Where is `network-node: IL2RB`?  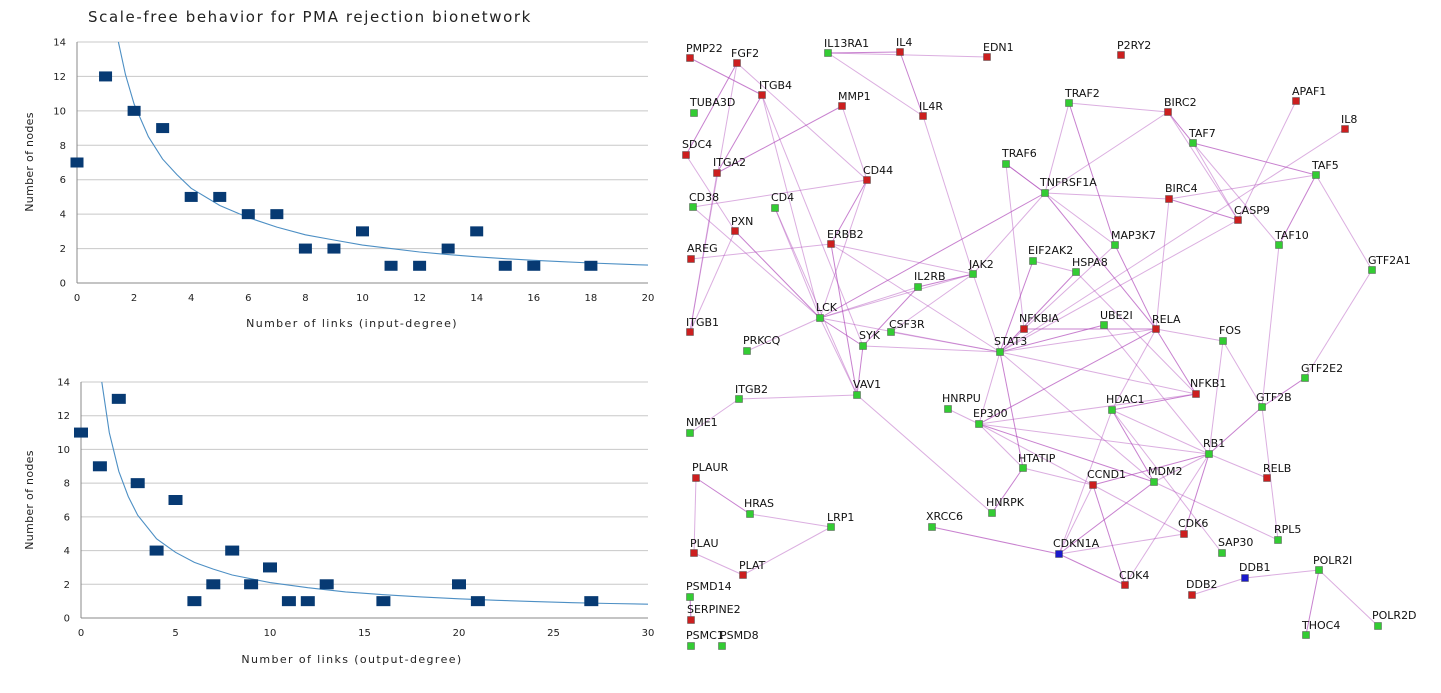 network-node: IL2RB is located at coordinates (930, 280).